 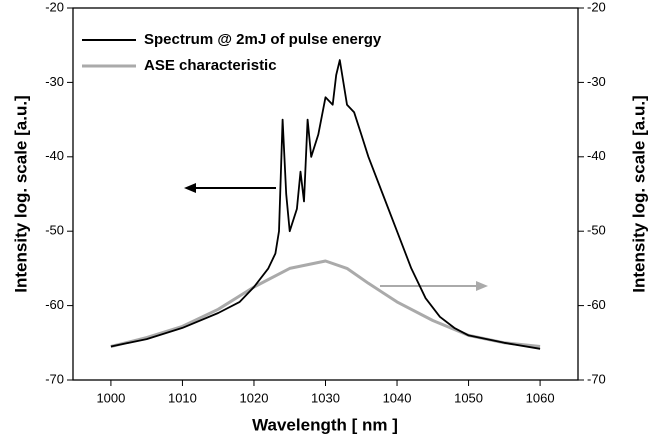 I want to click on y2-axis-label: Intensity log. scale [a.u.], so click(x=638, y=193).